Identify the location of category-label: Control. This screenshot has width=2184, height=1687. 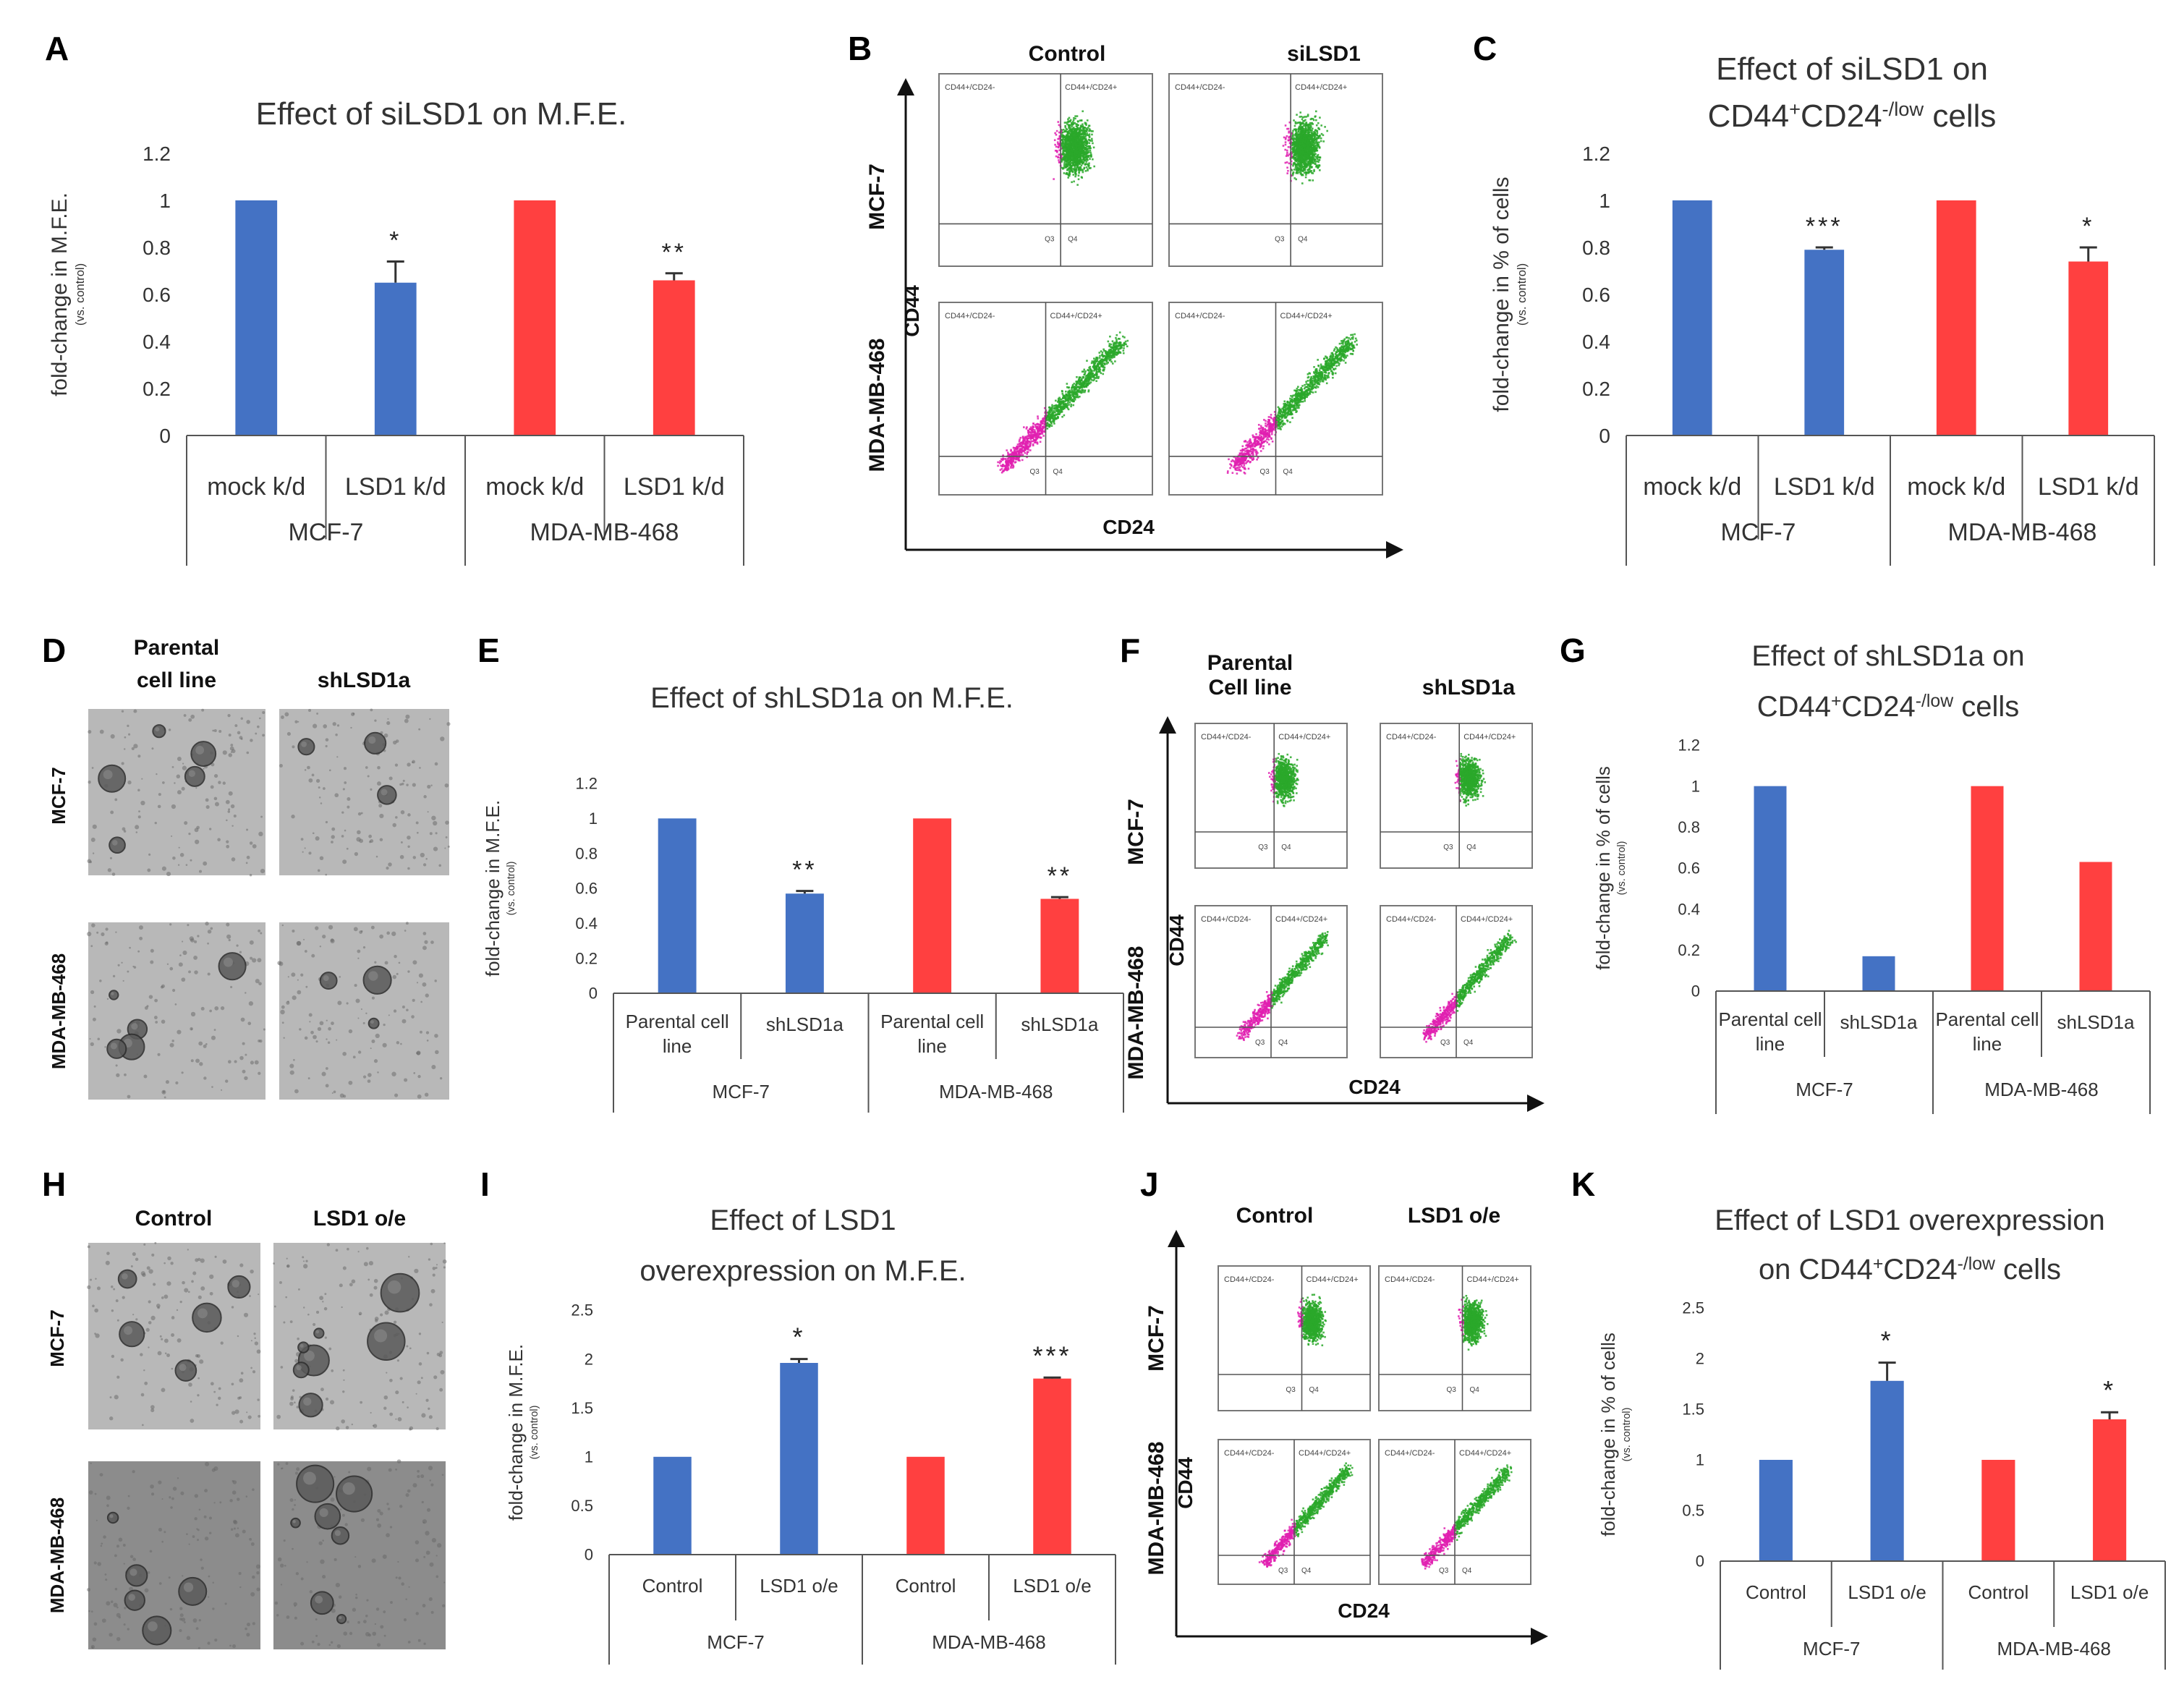
(926, 1586).